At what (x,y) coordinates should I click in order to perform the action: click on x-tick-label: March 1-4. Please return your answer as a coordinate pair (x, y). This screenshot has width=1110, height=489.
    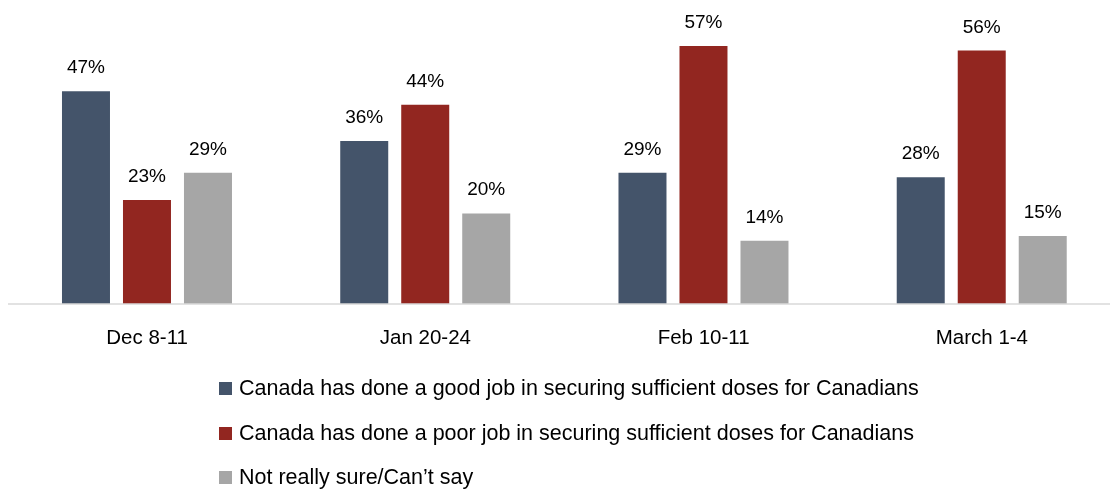
    Looking at the image, I should click on (982, 336).